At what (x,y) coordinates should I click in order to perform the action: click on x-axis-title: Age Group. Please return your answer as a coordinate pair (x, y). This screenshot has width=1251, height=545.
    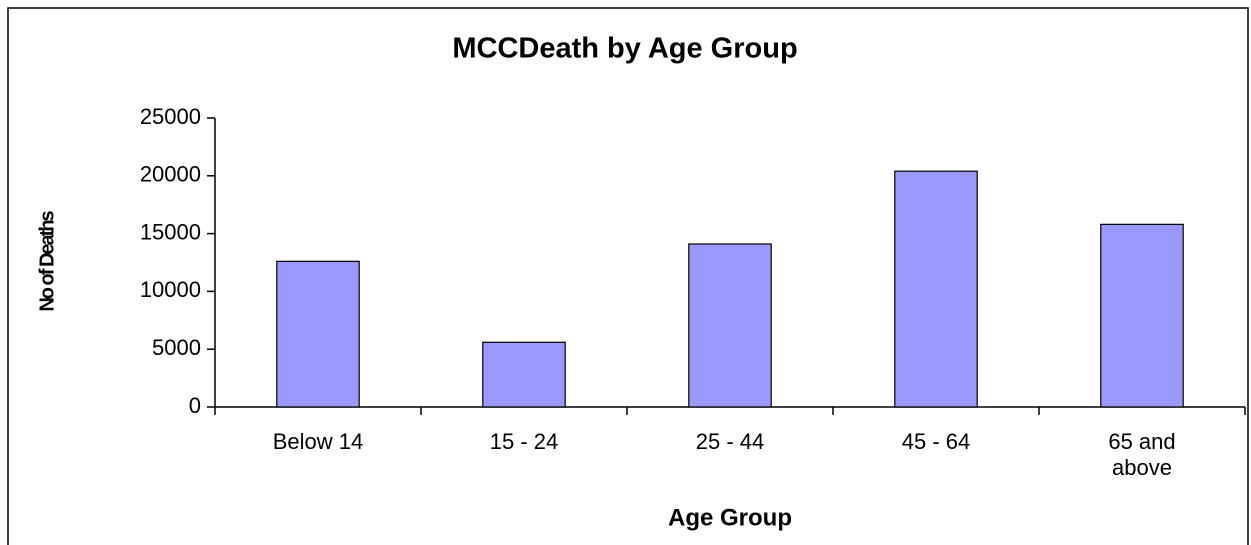
    Looking at the image, I should click on (730, 517).